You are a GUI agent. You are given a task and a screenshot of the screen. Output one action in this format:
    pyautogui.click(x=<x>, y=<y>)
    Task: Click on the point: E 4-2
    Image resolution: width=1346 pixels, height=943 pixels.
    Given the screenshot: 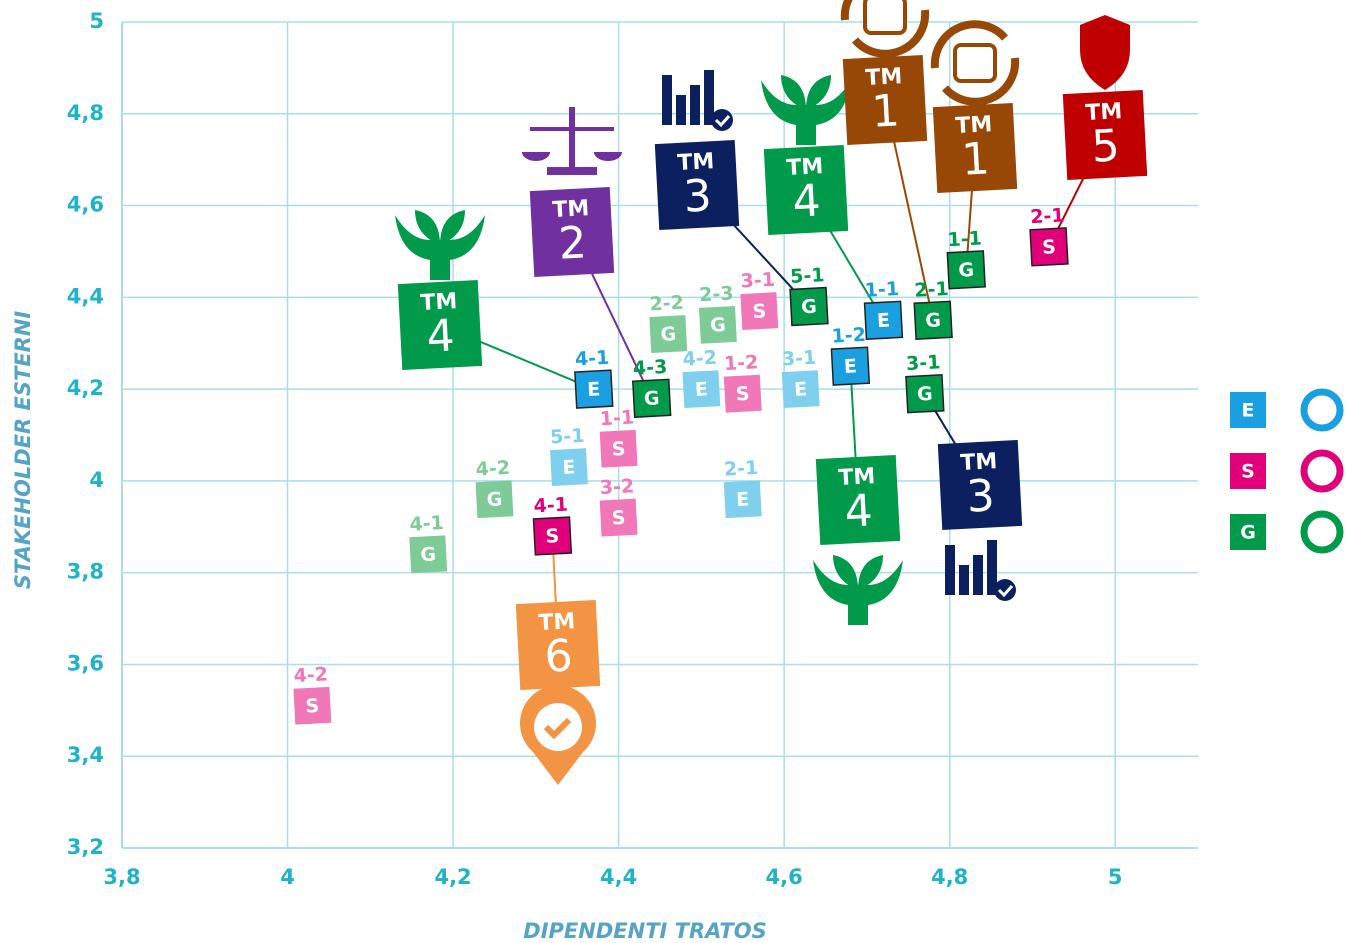 What is the action you would take?
    pyautogui.click(x=701, y=378)
    